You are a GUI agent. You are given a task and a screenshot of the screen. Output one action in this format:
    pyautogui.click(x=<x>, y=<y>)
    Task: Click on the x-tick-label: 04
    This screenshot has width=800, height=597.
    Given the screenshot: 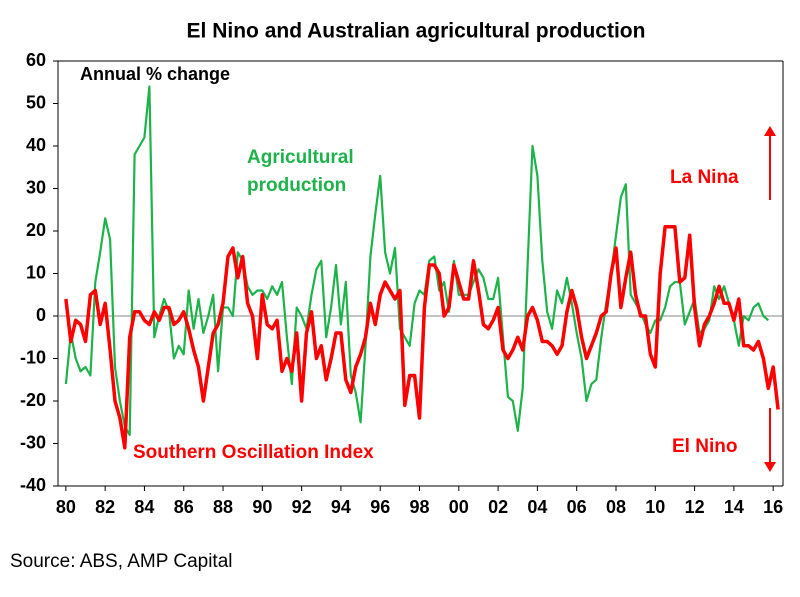 What is the action you would take?
    pyautogui.click(x=537, y=507)
    